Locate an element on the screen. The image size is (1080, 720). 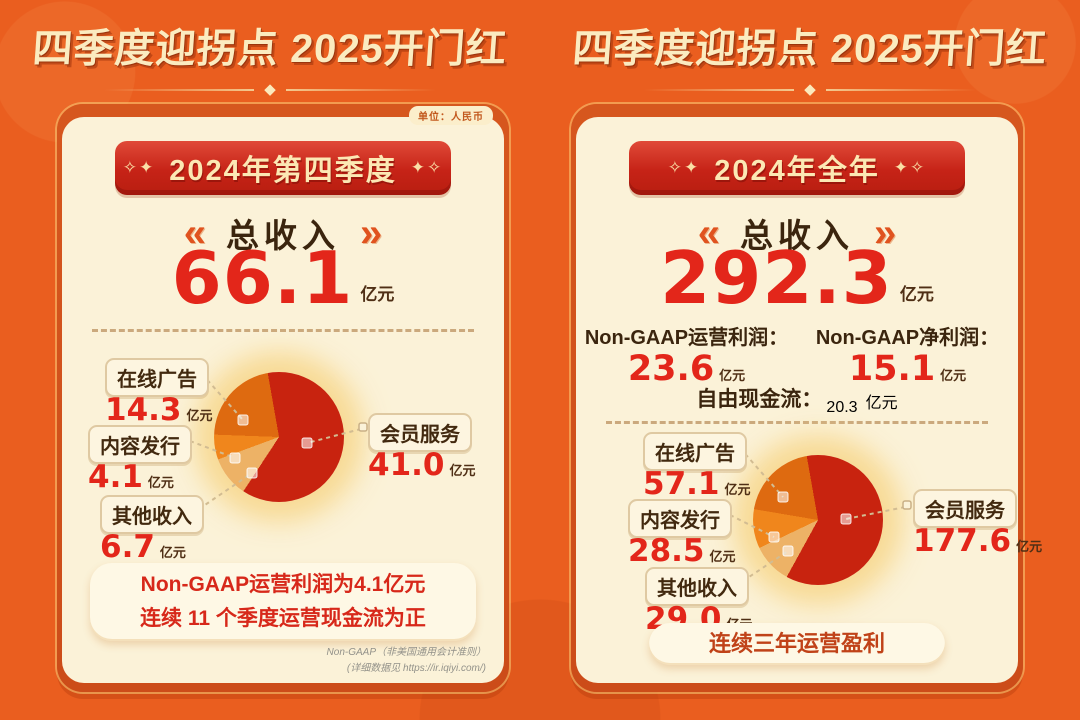
revenue-value: 66.1 is located at coordinates (262, 278).